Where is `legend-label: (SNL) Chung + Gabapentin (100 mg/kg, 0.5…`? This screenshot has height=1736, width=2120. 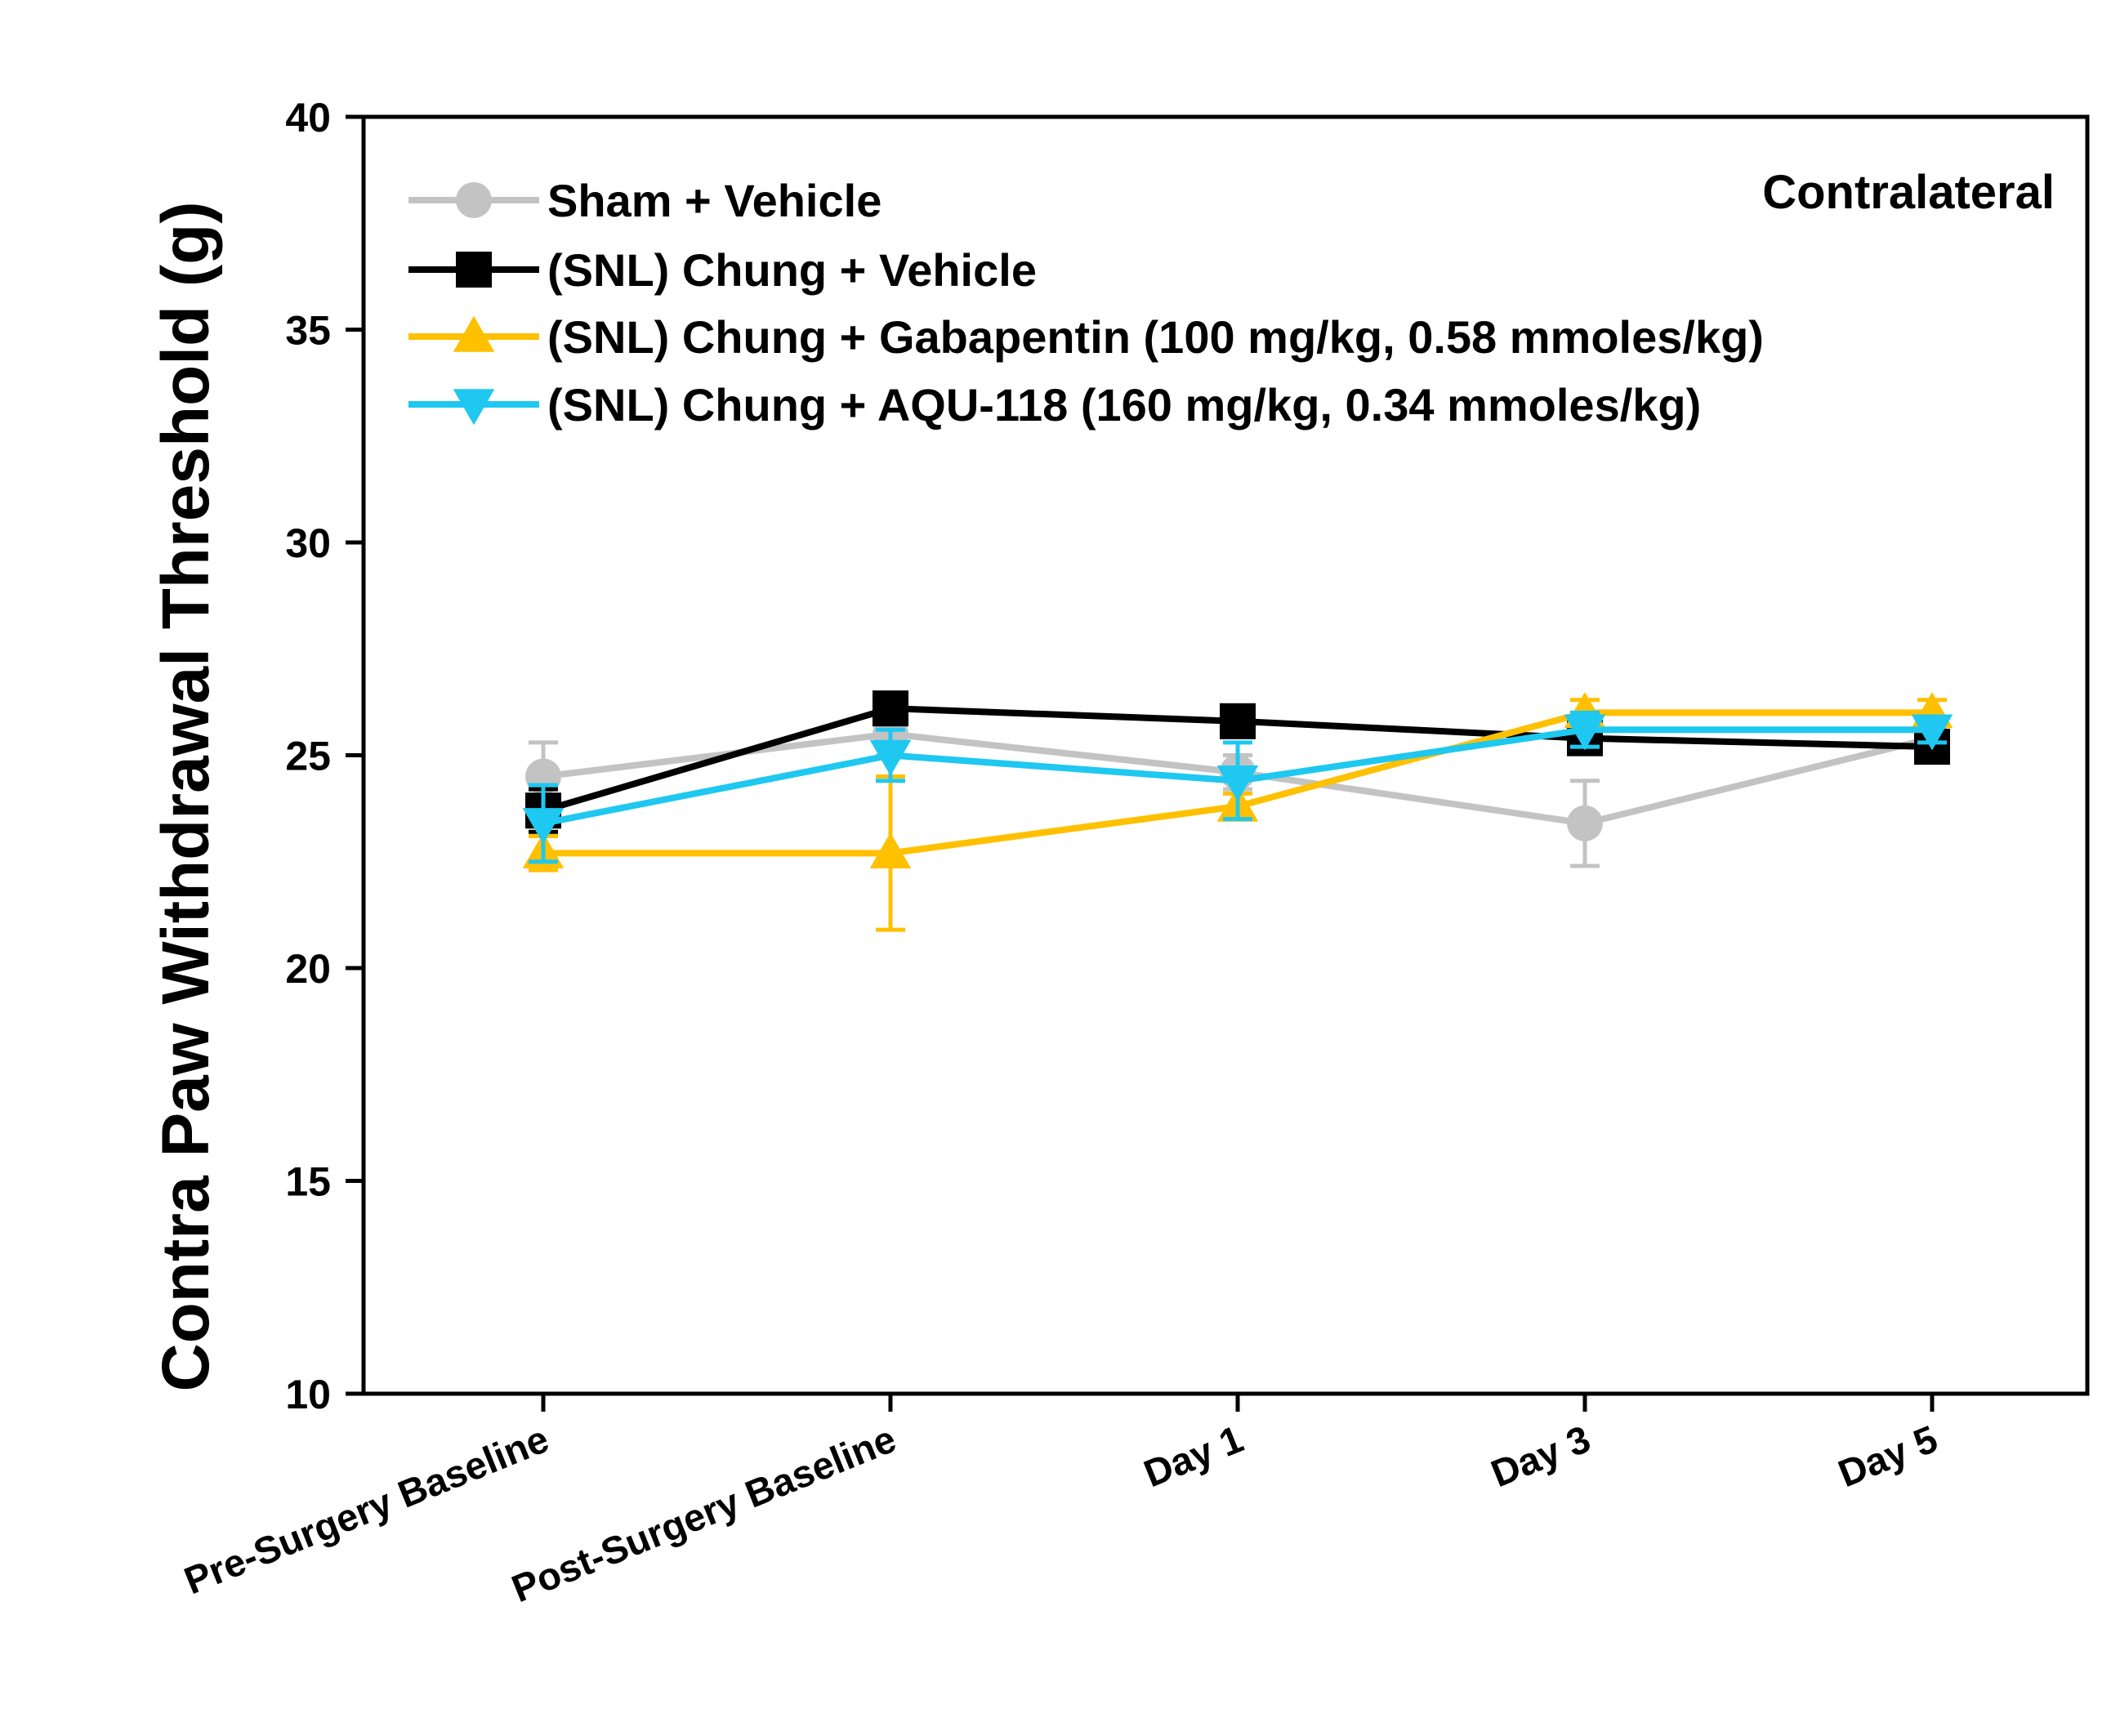
legend-label: (SNL) Chung + Gabapentin (100 mg/kg, 0.5… is located at coordinates (1155, 337).